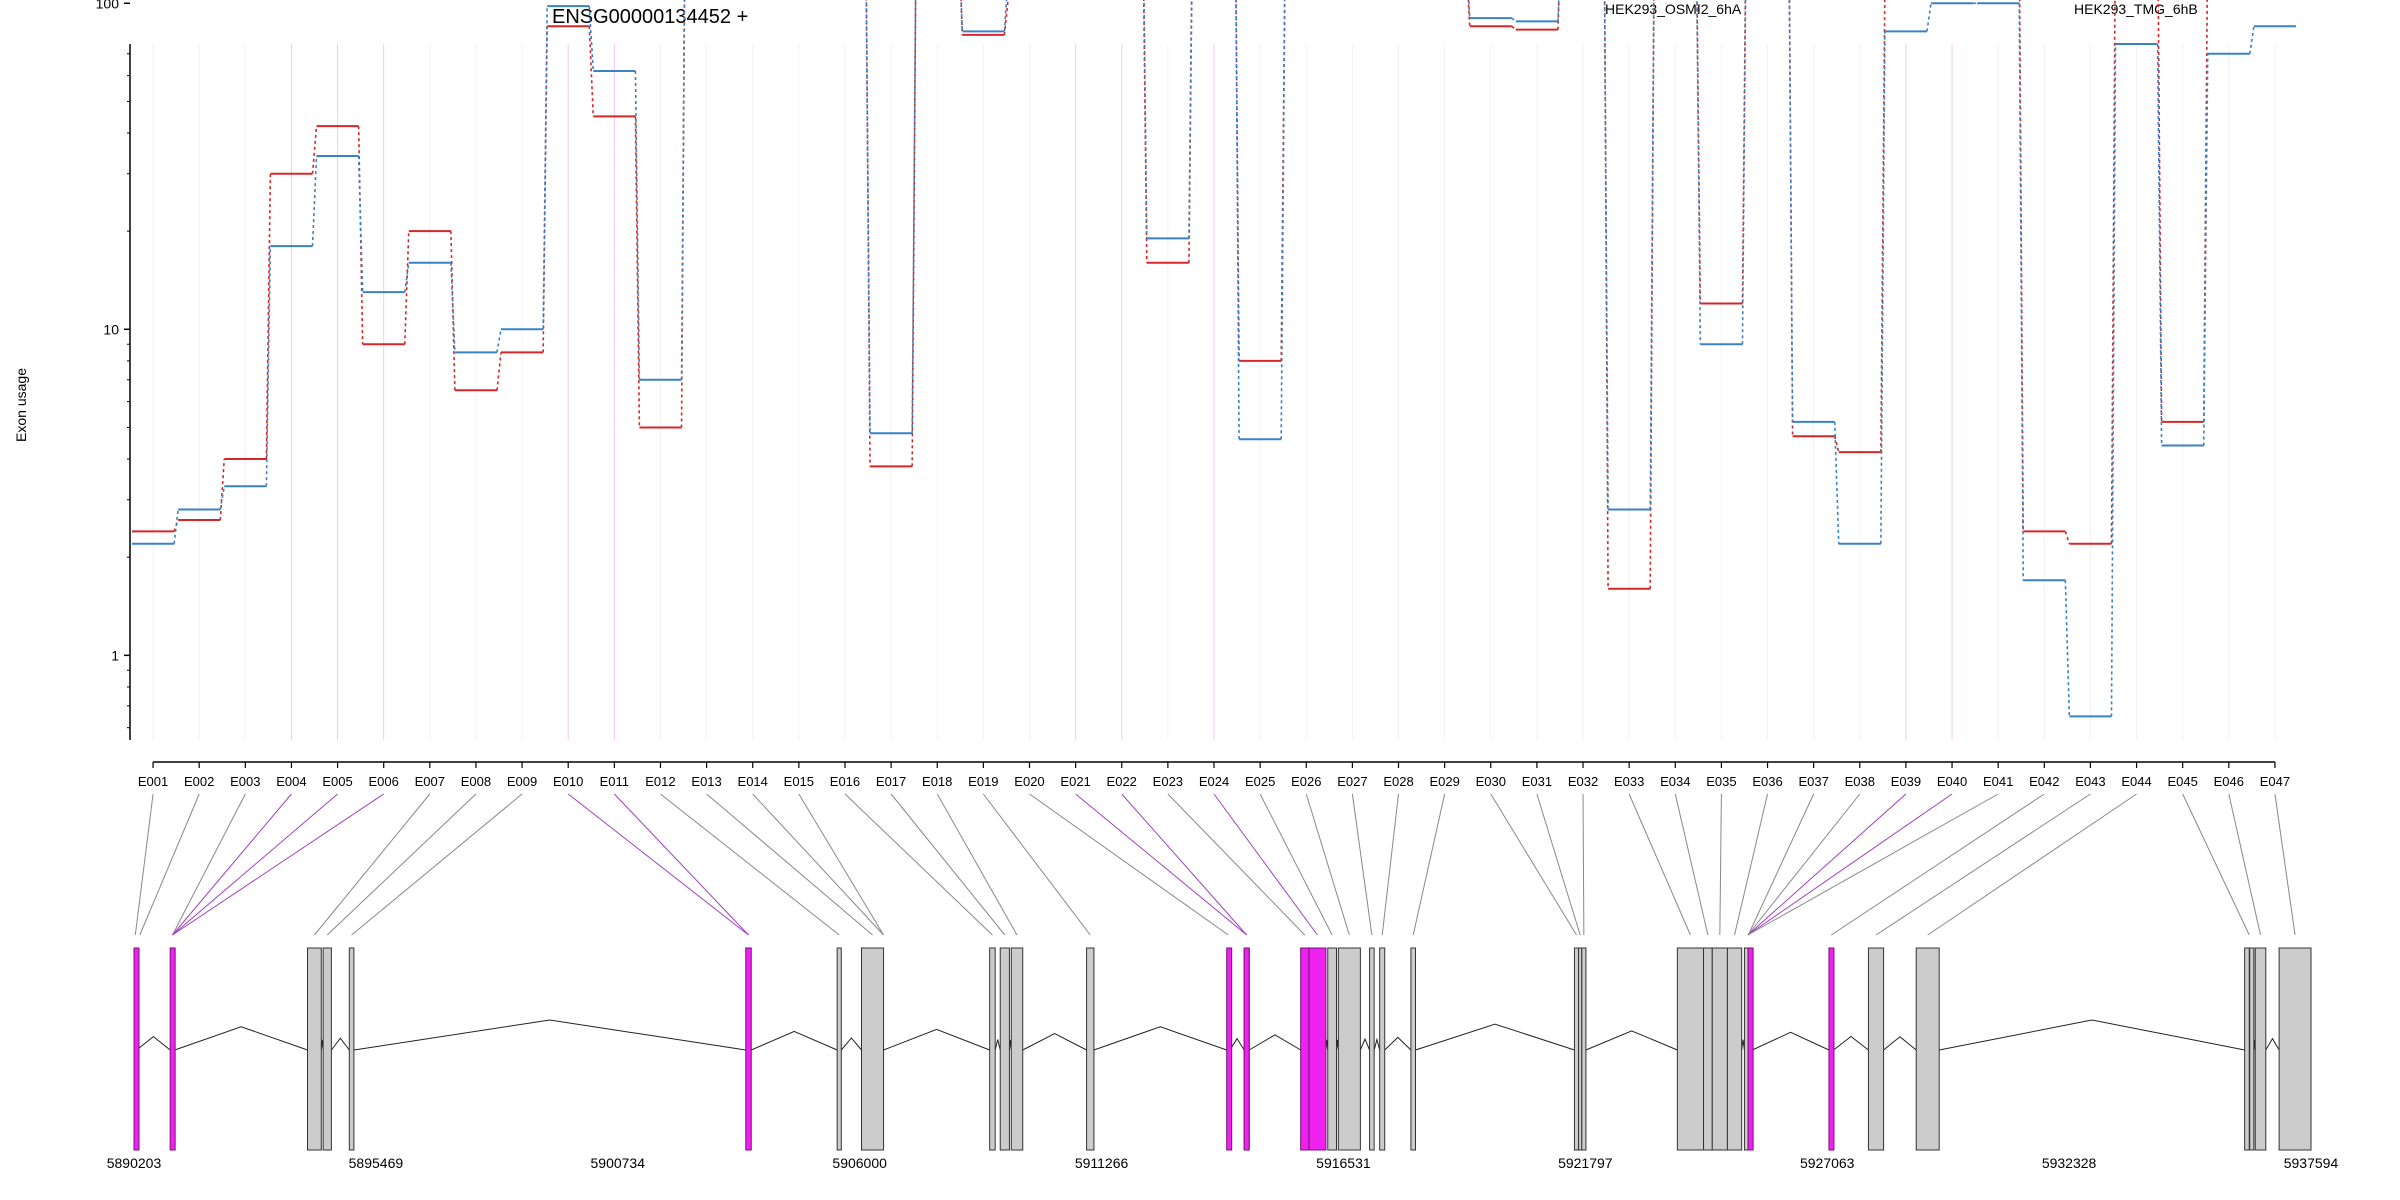 Image resolution: width=2400 pixels, height=1200 pixels. What do you see at coordinates (384, 781) in the screenshot?
I see `exon-tick-label: E006` at bounding box center [384, 781].